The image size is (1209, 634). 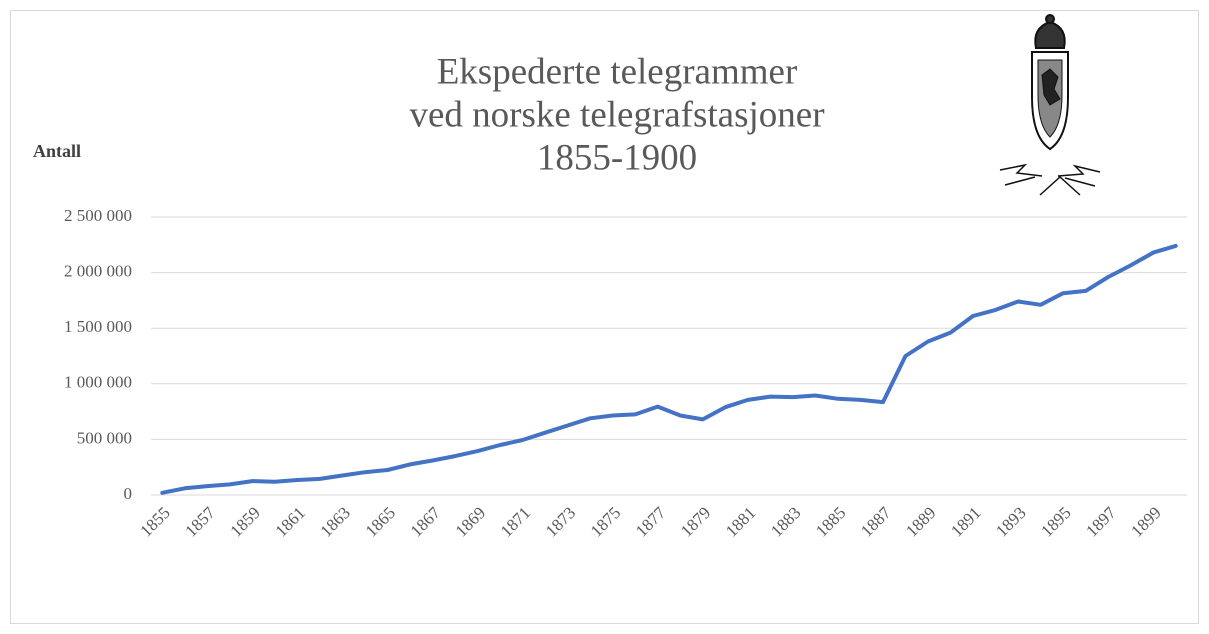 What do you see at coordinates (98, 271) in the screenshot?
I see `y-tick-label: 2 000 000` at bounding box center [98, 271].